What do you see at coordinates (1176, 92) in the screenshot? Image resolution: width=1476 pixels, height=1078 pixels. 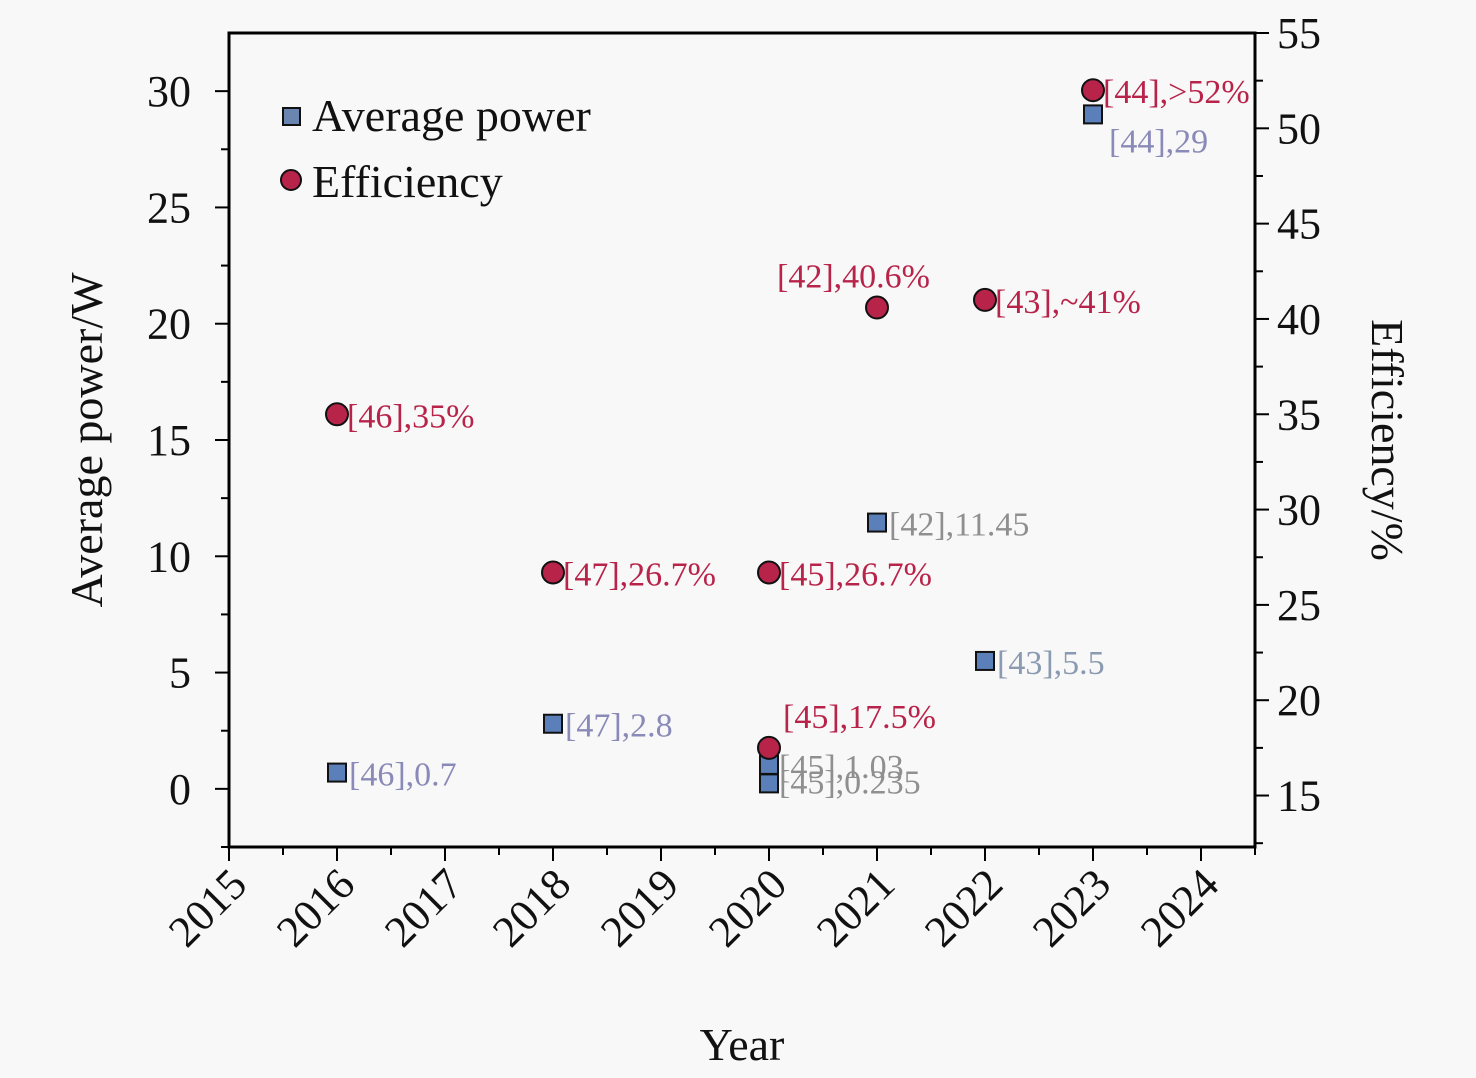 I see `efficiency-data-label: [44],>52%` at bounding box center [1176, 92].